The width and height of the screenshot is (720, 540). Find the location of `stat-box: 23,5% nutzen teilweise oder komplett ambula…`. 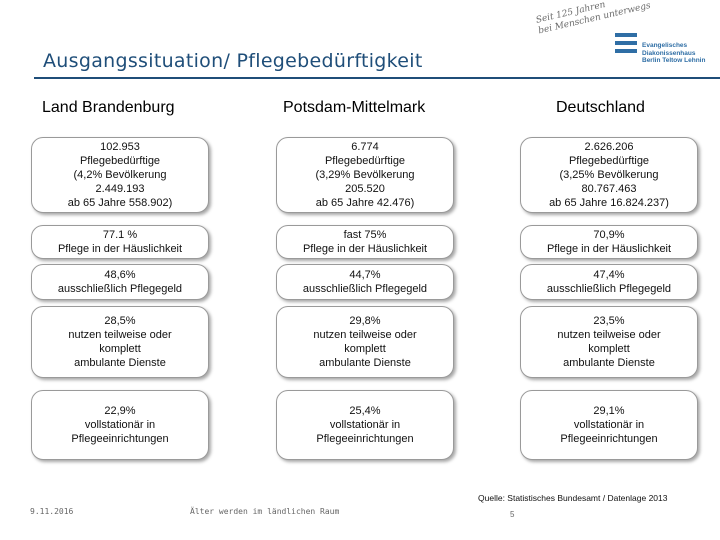

stat-box: 23,5% nutzen teilweise oder komplett ambula… is located at coordinates (609, 342).